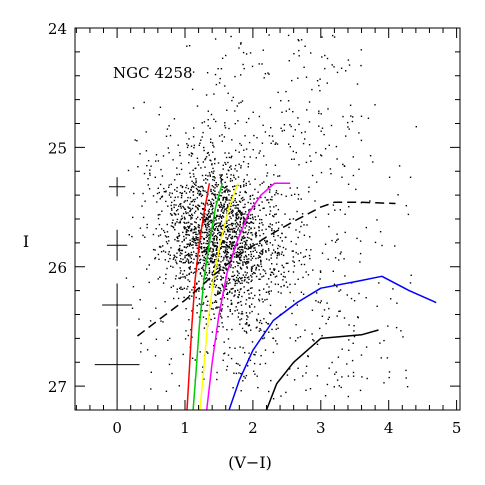  I want to click on y-axis-label: I, so click(26, 241).